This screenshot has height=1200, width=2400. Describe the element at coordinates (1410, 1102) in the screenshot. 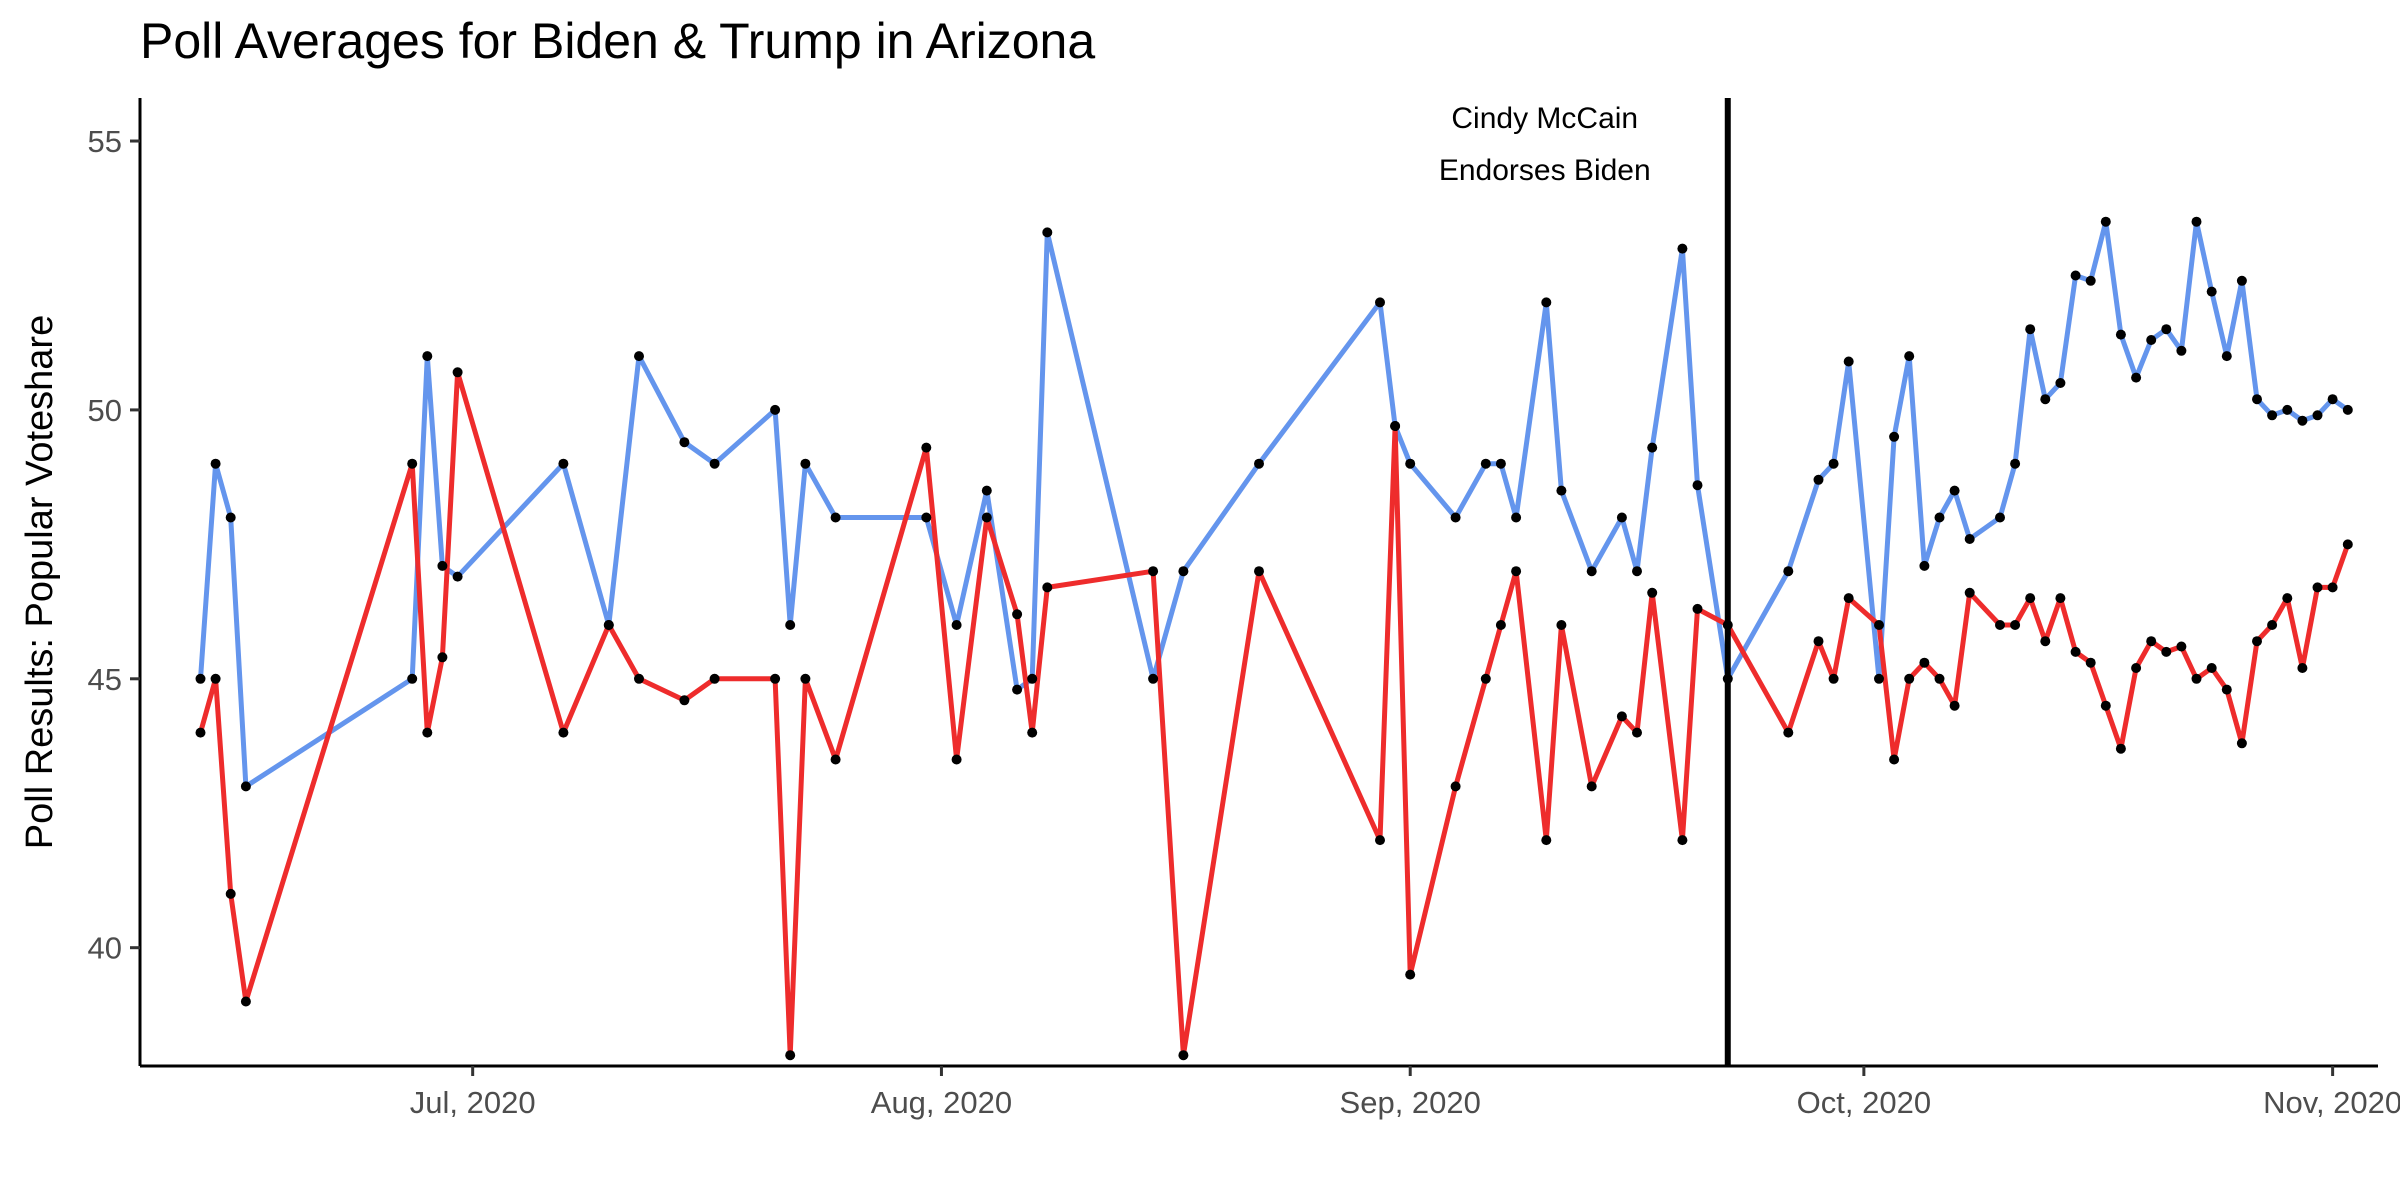

I see `x-tick-label: Sep, 2020` at that location.